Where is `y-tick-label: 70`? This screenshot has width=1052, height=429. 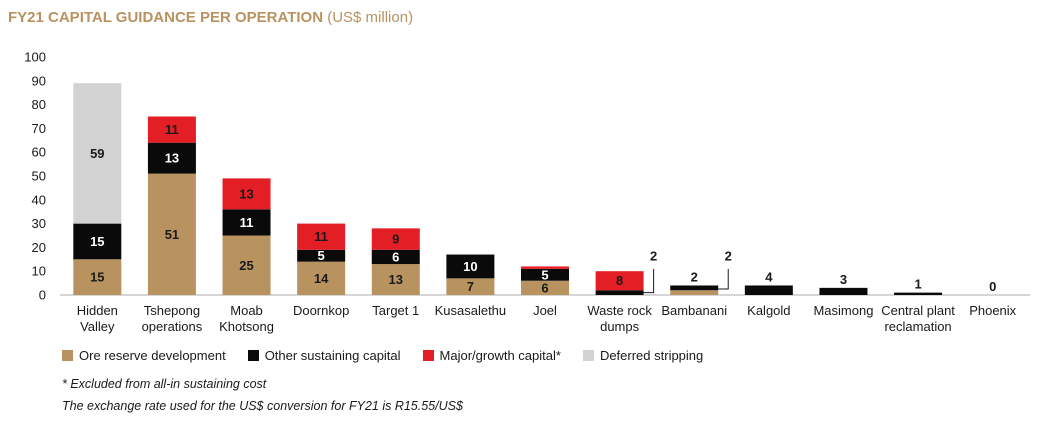 y-tick-label: 70 is located at coordinates (39, 128).